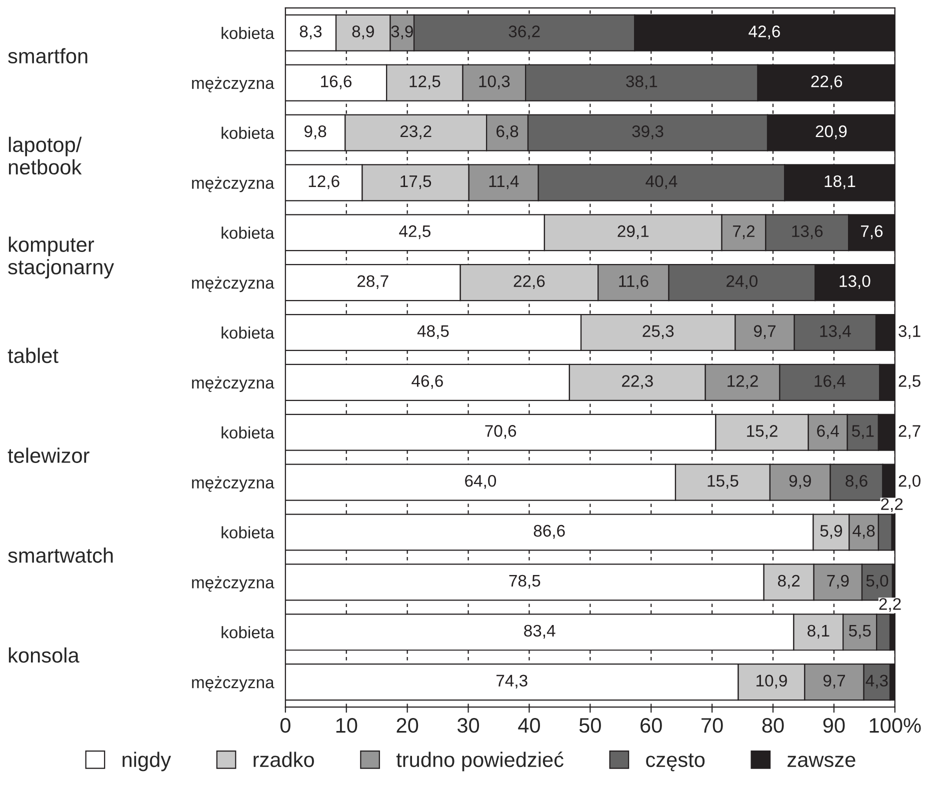  Describe the element at coordinates (658, 332) in the screenshot. I see `data-label: 25,3` at that location.